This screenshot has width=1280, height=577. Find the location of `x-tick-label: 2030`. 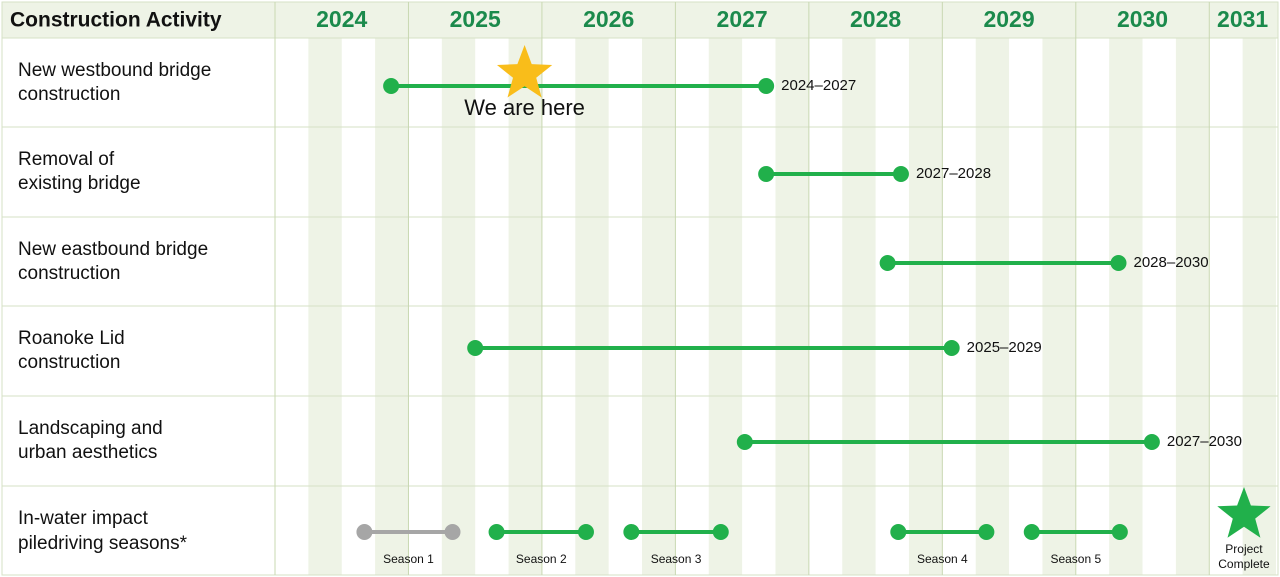

x-tick-label: 2030 is located at coordinates (1142, 19).